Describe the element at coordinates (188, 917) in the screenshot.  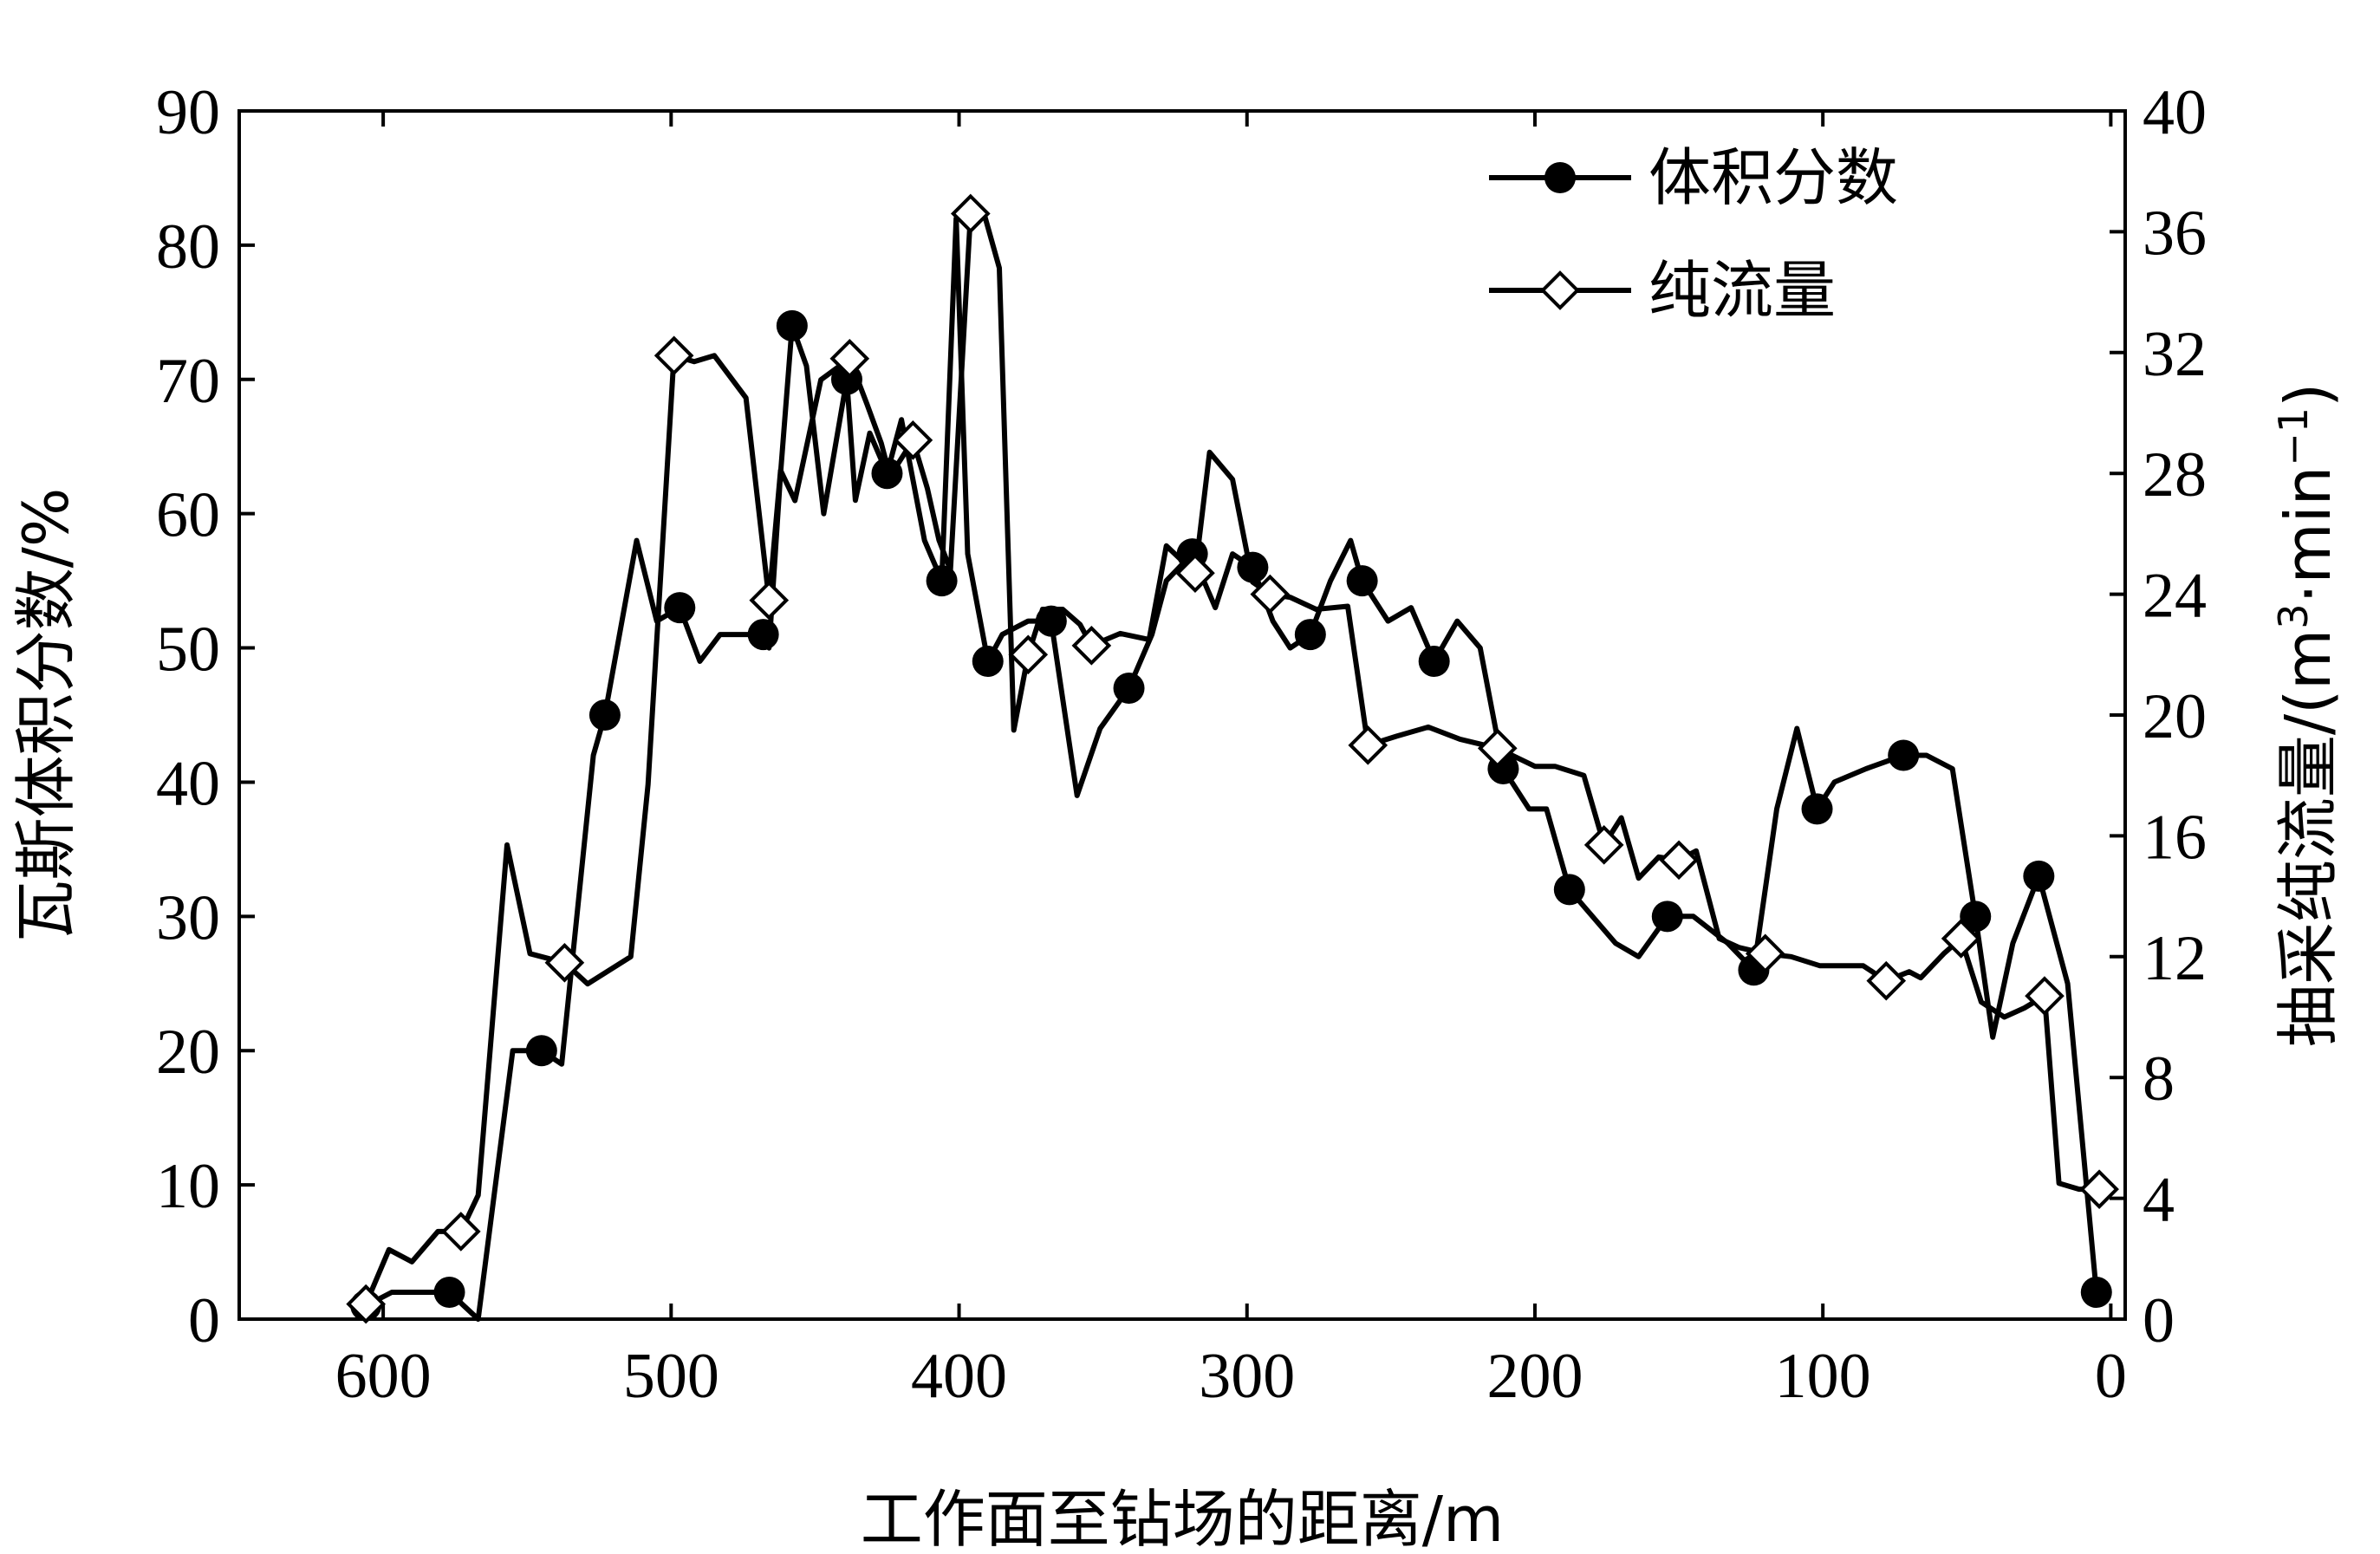
I see `y-left-tick-label: 30` at that location.